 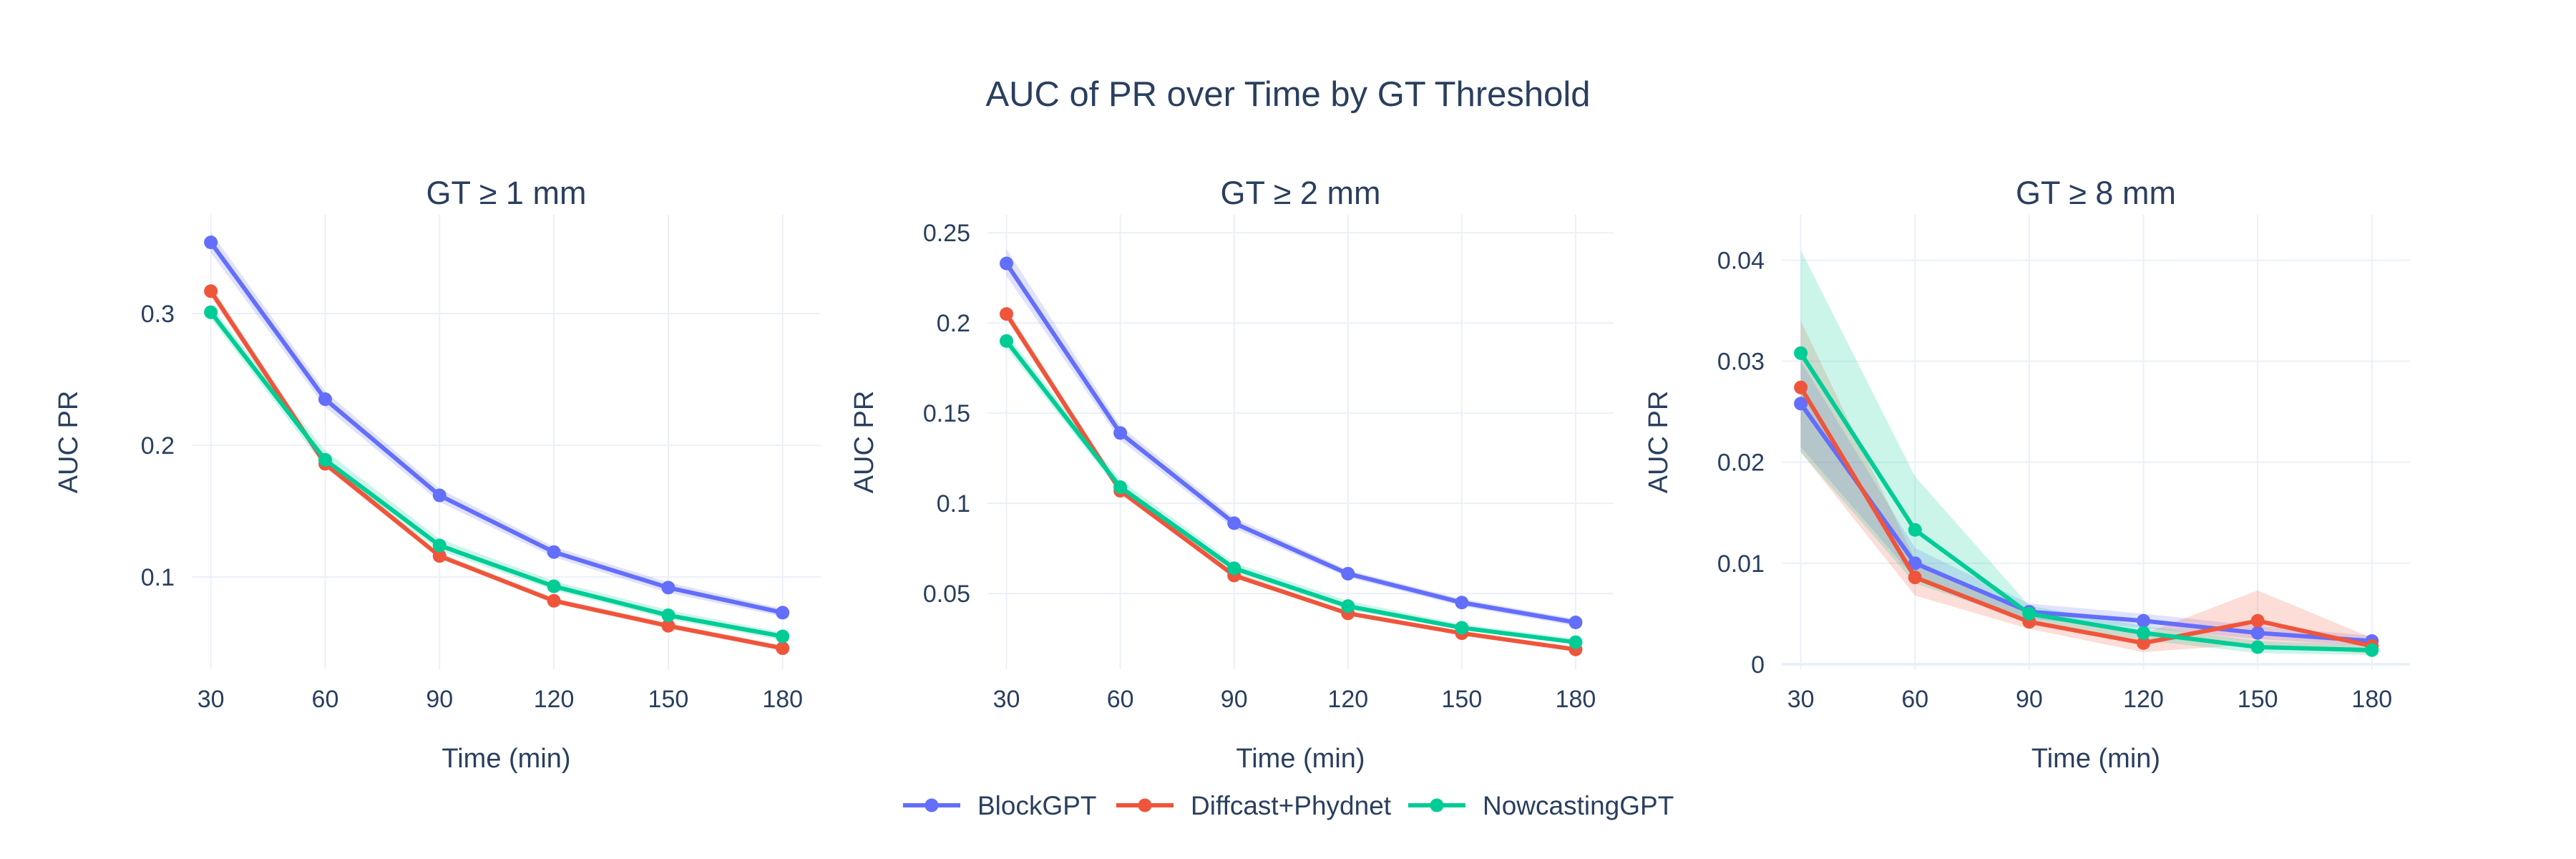 What do you see at coordinates (1578, 805) in the screenshot?
I see `legend-label: NowcastingGPT` at bounding box center [1578, 805].